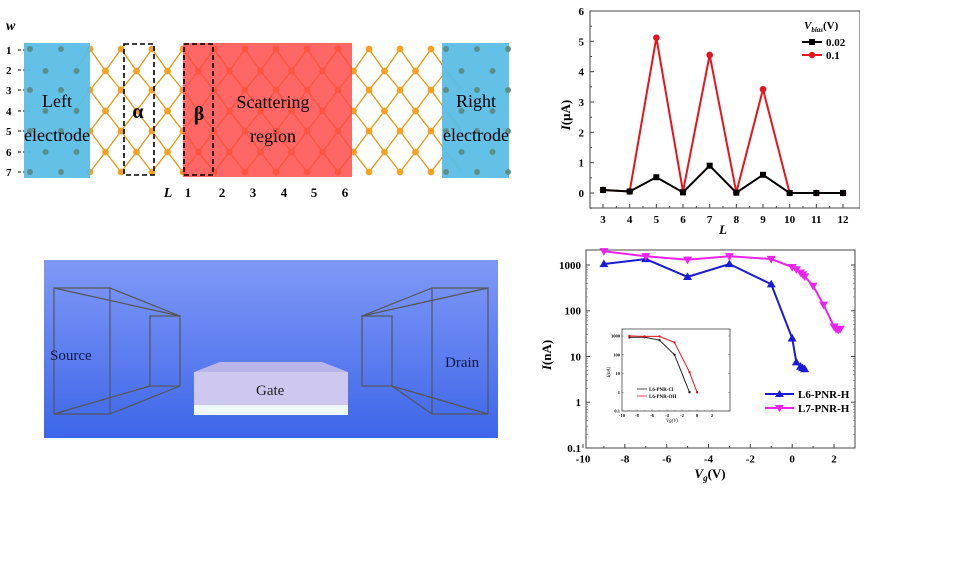 The height and width of the screenshot is (581, 960). I want to click on y-axis-label: I(nA), so click(546, 355).